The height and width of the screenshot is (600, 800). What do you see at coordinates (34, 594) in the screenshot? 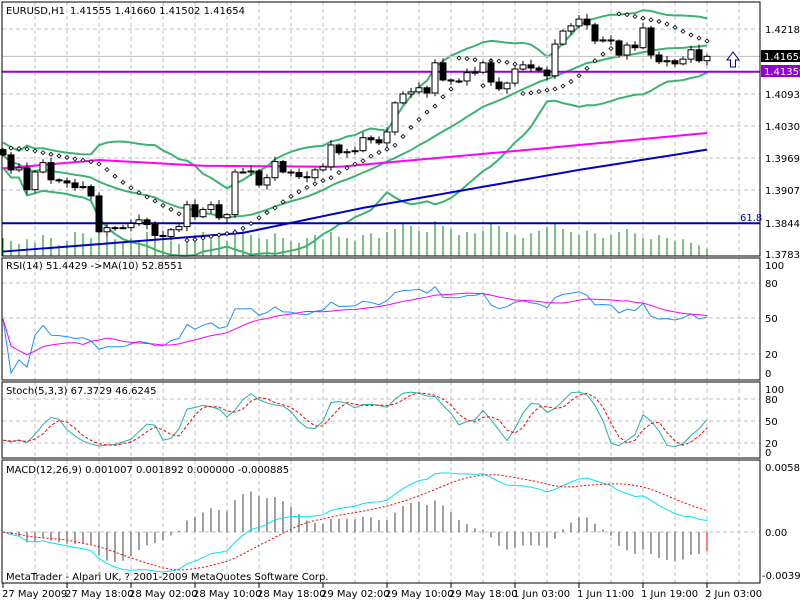
I see `time-label: 27 May 2009` at bounding box center [34, 594].